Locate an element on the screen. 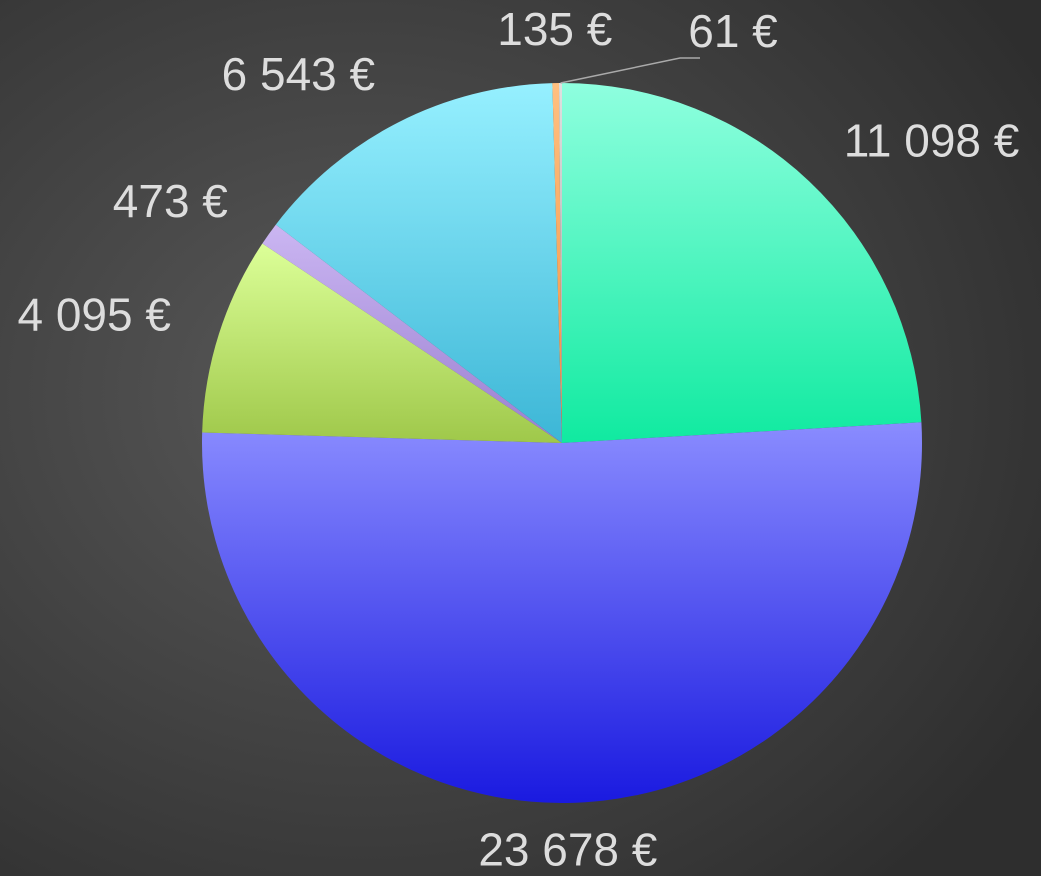  data-label: 11 098 € is located at coordinates (932, 141).